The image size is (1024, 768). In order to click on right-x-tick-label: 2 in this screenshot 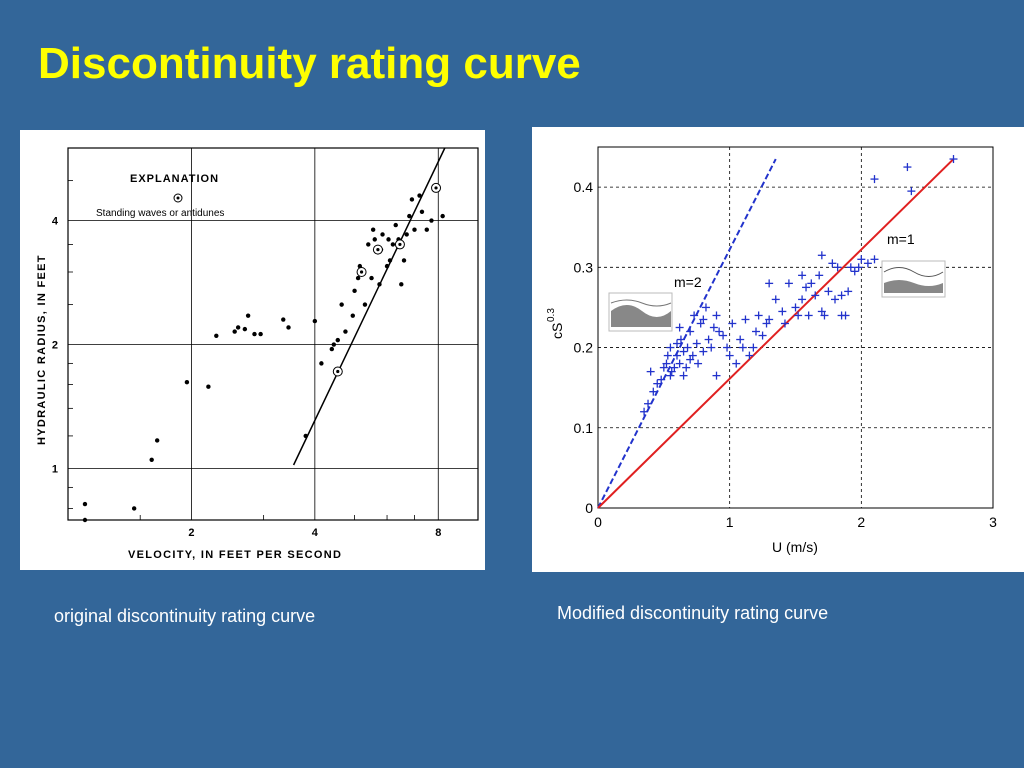, I will do `click(861, 522)`.